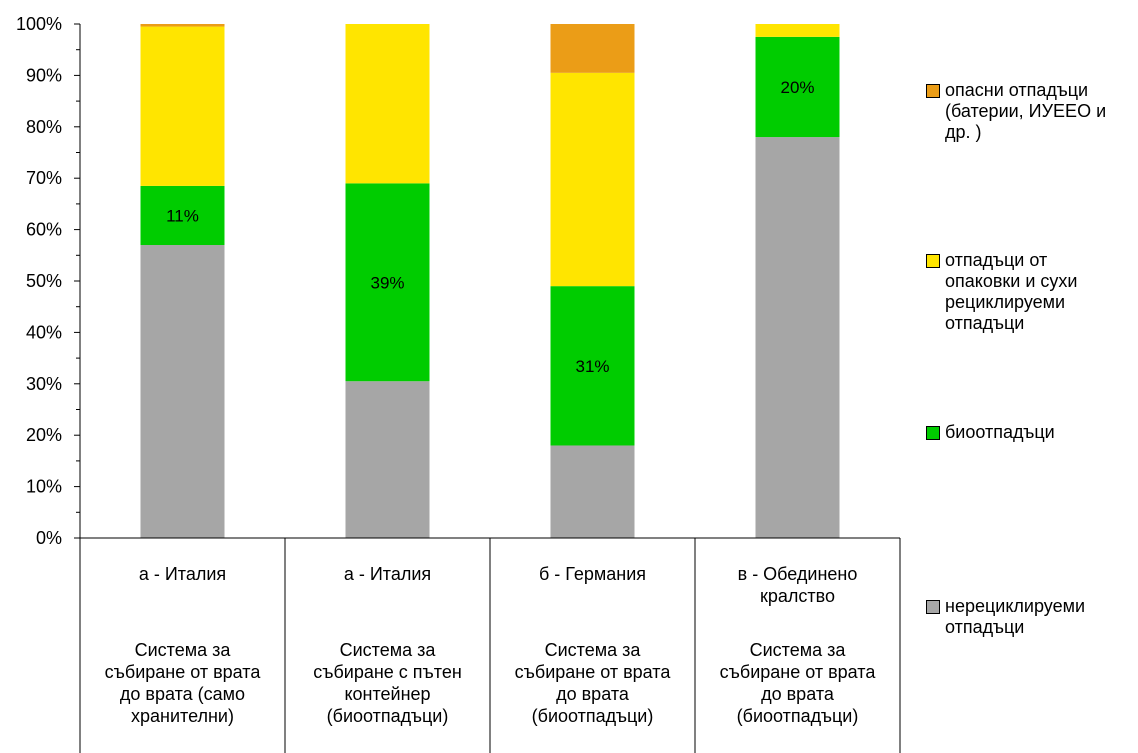 The height and width of the screenshot is (753, 1138). Describe the element at coordinates (44, 332) in the screenshot. I see `y-tick-label: 40%` at that location.